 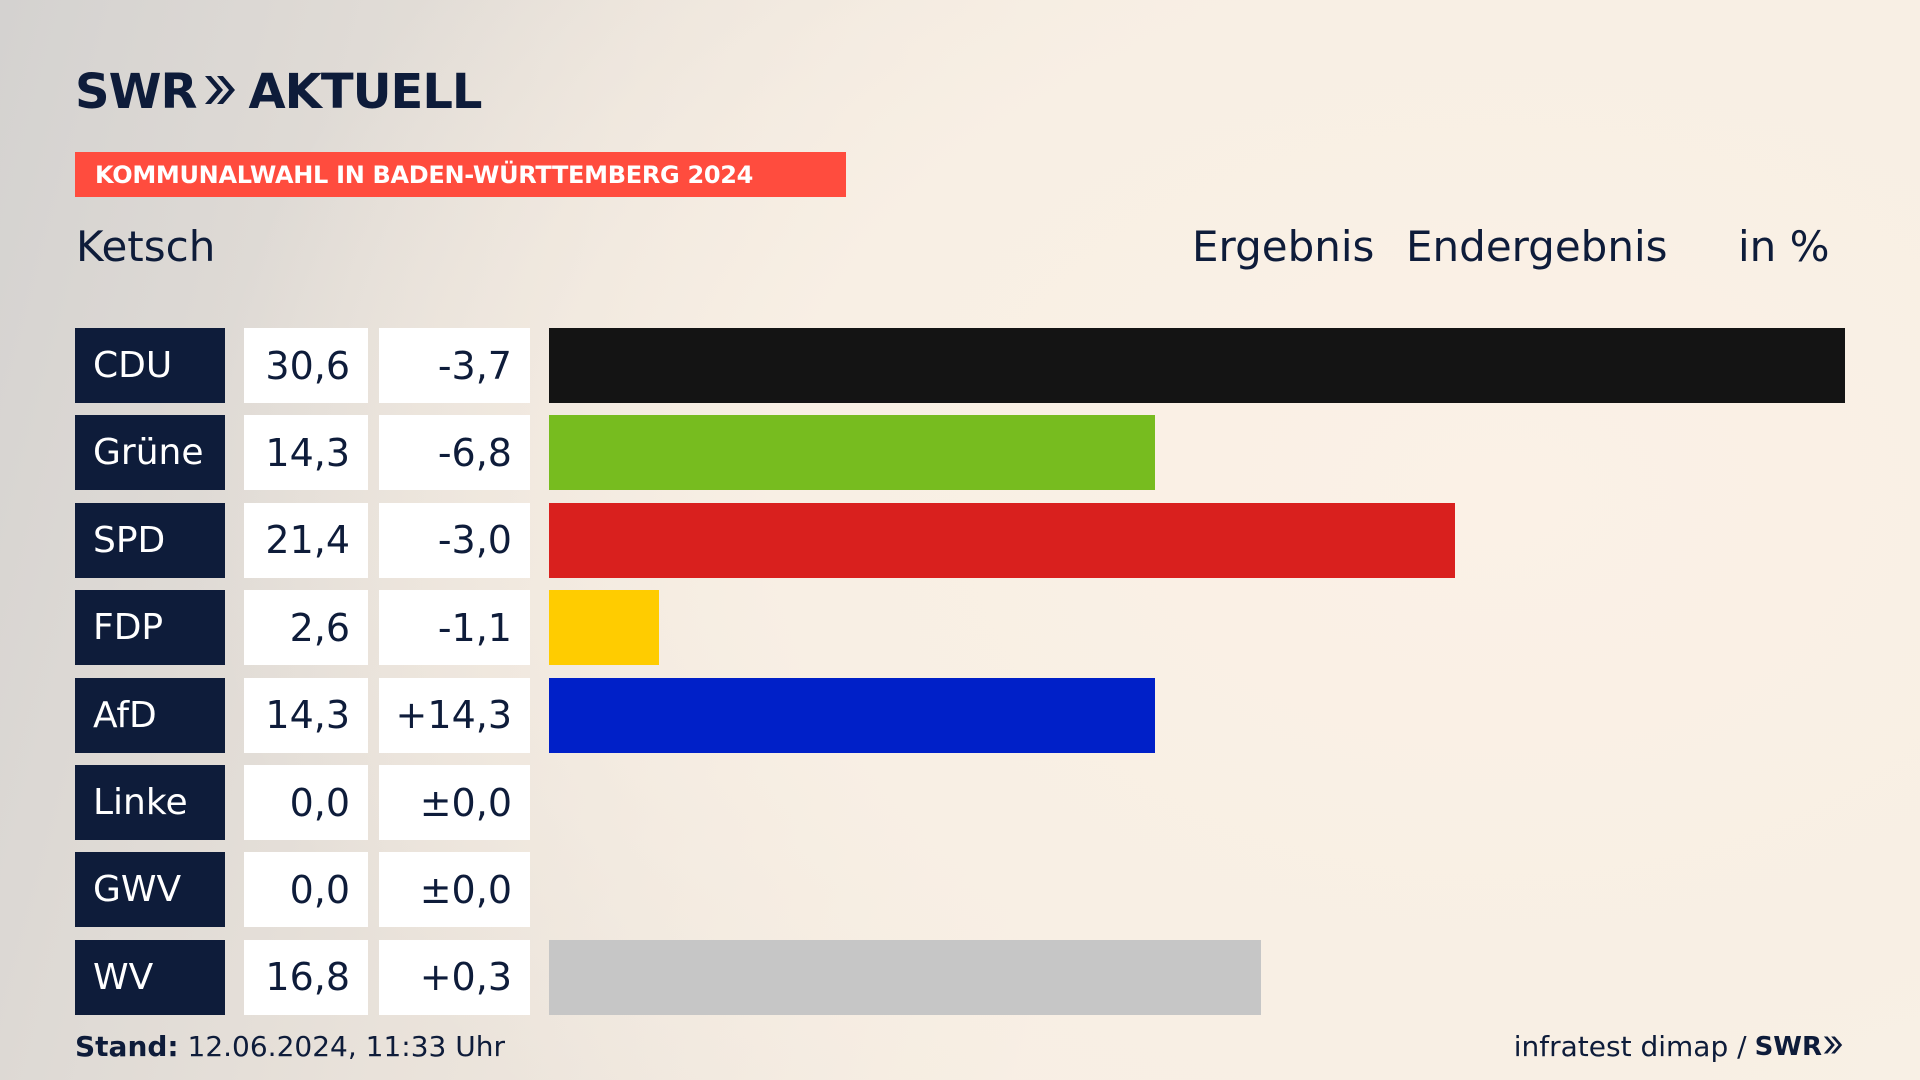 I want to click on party-label: Linke, so click(x=150, y=802).